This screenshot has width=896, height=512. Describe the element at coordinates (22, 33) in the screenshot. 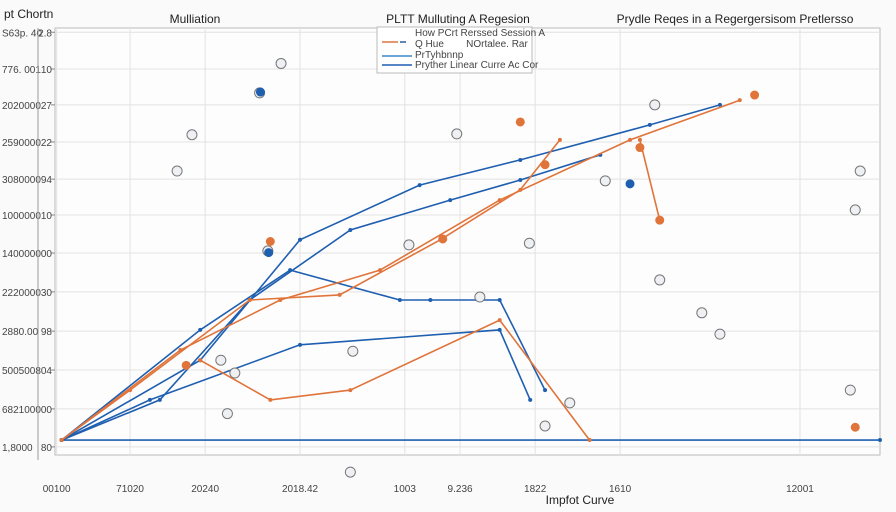

I see `y-tick-label-outer: S63p. 40` at that location.